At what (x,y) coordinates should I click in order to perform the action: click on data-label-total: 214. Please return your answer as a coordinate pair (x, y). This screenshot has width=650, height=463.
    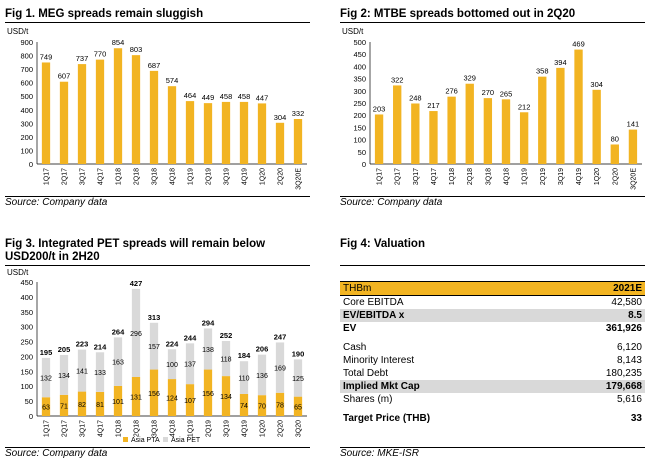
    Looking at the image, I should click on (100, 346).